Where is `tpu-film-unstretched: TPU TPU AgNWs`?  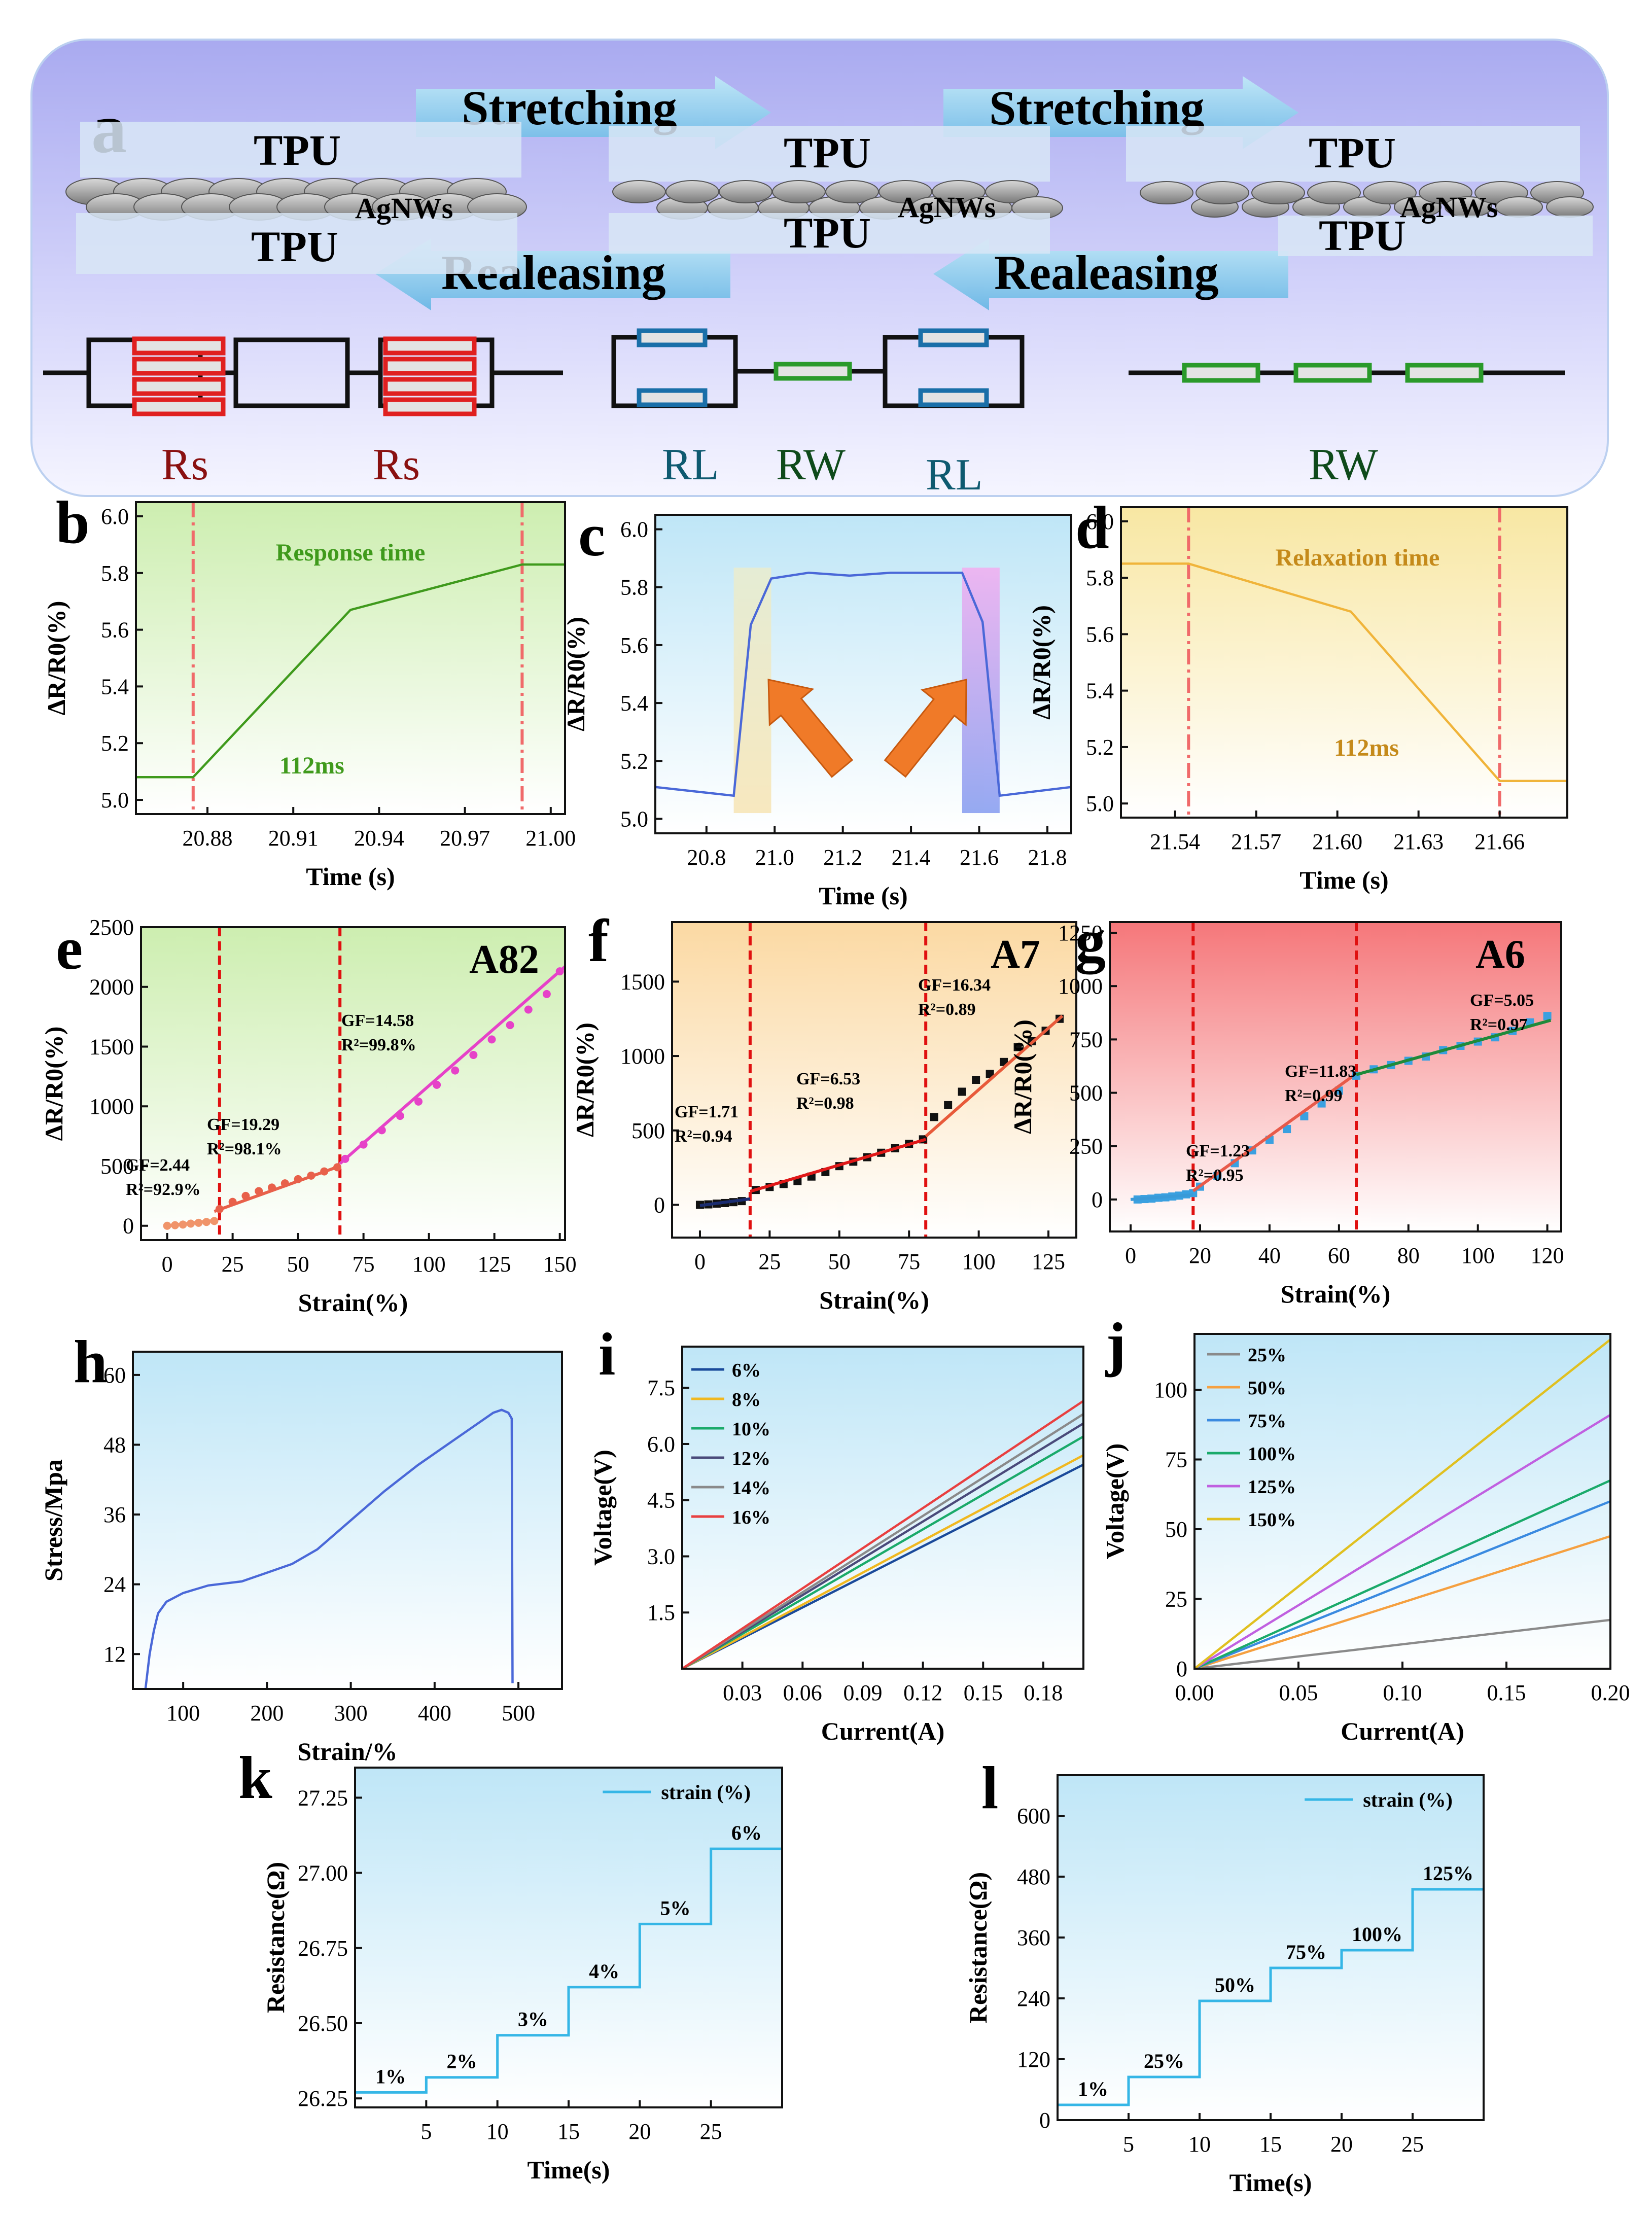 tpu-film-unstretched: TPU TPU AgNWs is located at coordinates (296, 198).